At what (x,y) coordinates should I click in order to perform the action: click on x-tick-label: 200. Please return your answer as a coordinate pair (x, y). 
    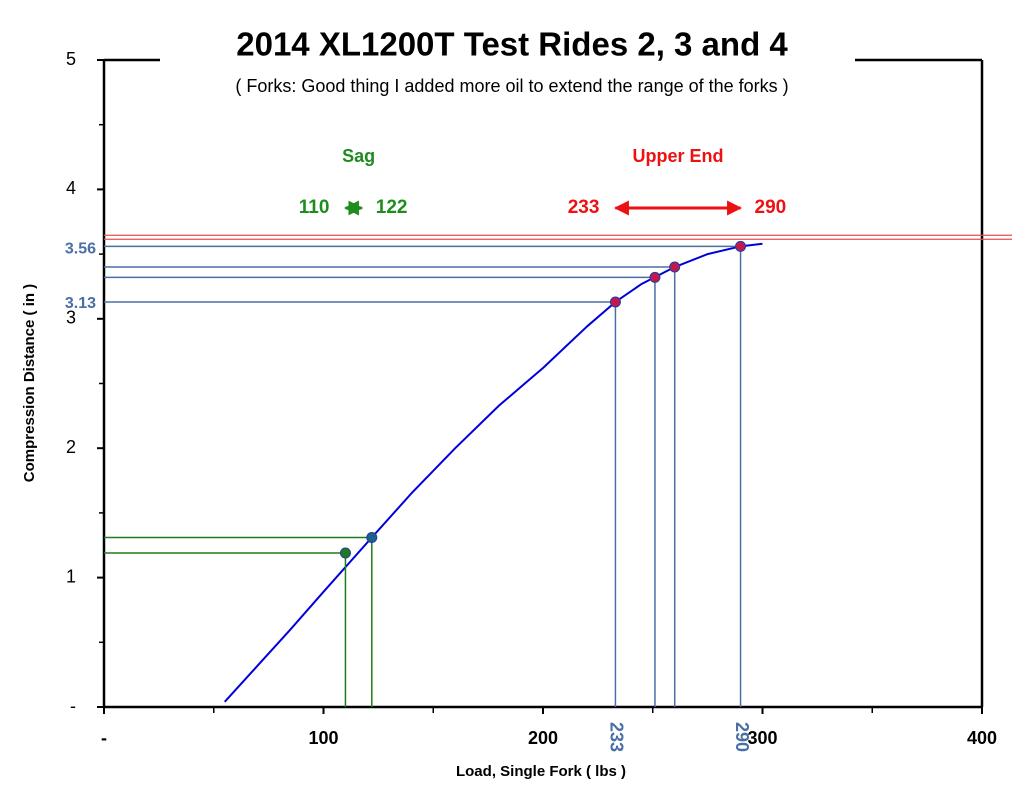
    Looking at the image, I should click on (543, 738).